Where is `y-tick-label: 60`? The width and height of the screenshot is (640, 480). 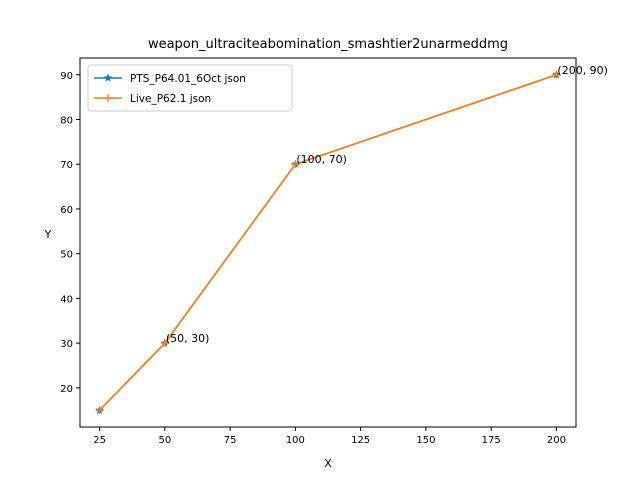
y-tick-label: 60 is located at coordinates (66, 210).